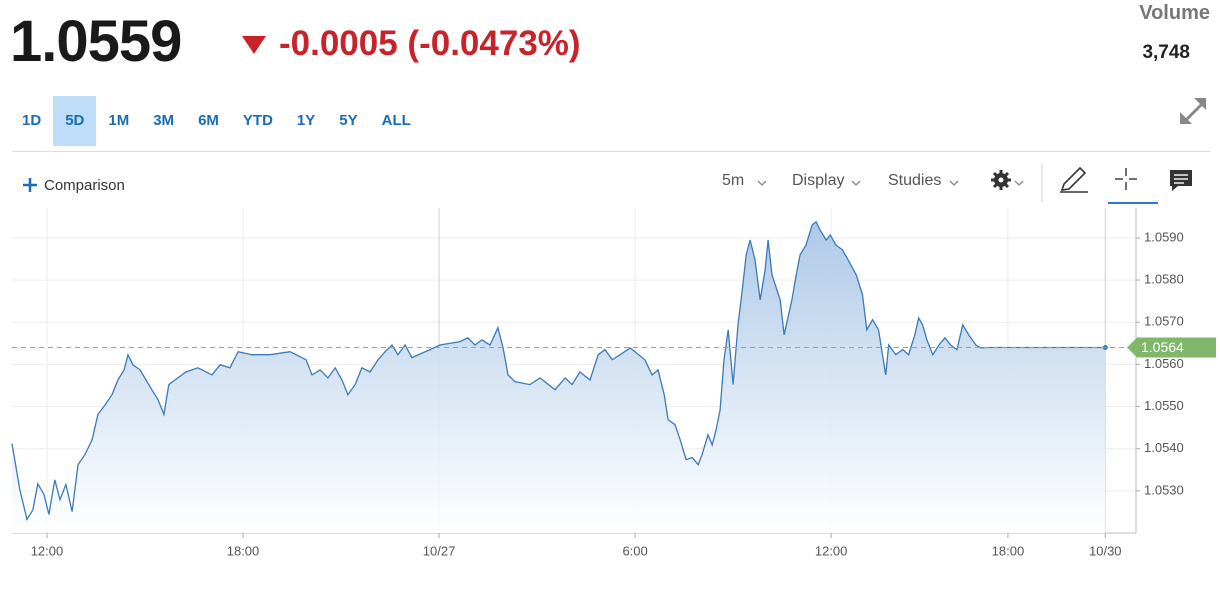 The height and width of the screenshot is (612, 1220). What do you see at coordinates (254, 45) in the screenshot?
I see `down-arrow` at bounding box center [254, 45].